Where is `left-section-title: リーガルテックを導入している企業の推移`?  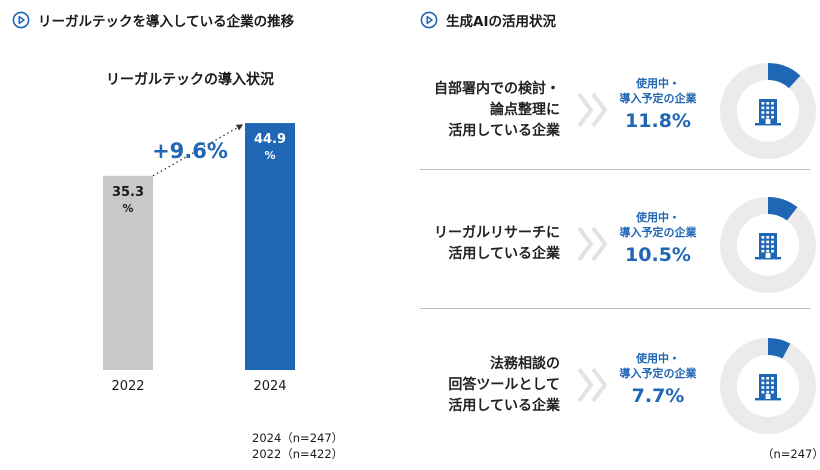
left-section-title: リーガルテックを導入している企業の推移 is located at coordinates (153, 20).